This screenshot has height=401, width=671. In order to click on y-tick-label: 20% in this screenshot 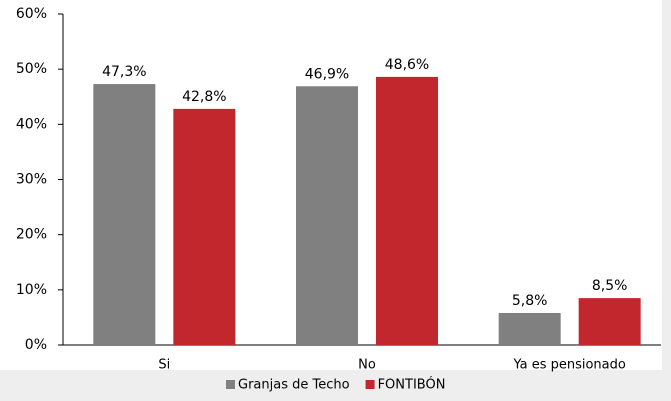, I will do `click(31, 235)`.